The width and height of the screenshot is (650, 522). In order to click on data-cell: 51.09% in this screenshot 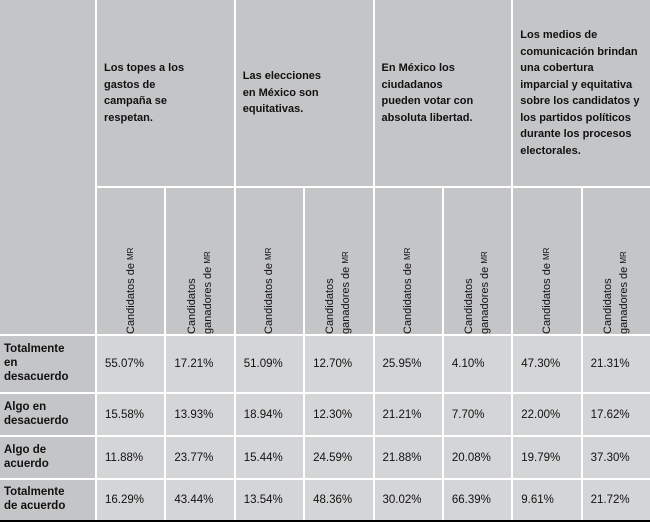, I will do `click(269, 364)`.